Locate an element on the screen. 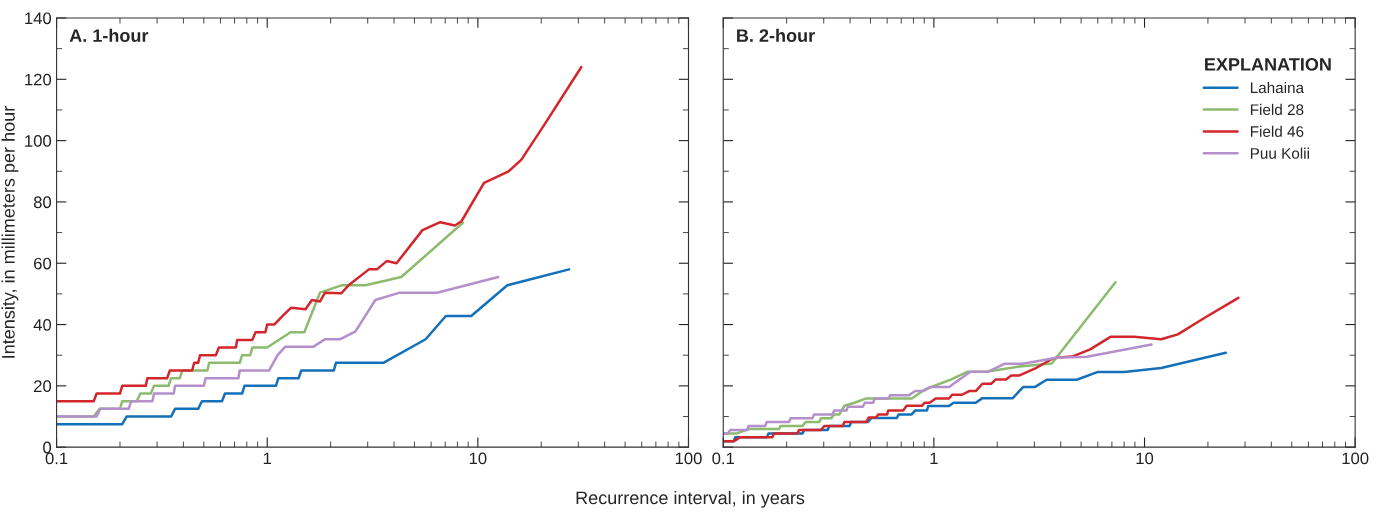 The image size is (1380, 514). y-axis-title: Intensity, in millimeters per hour is located at coordinates (10, 232).